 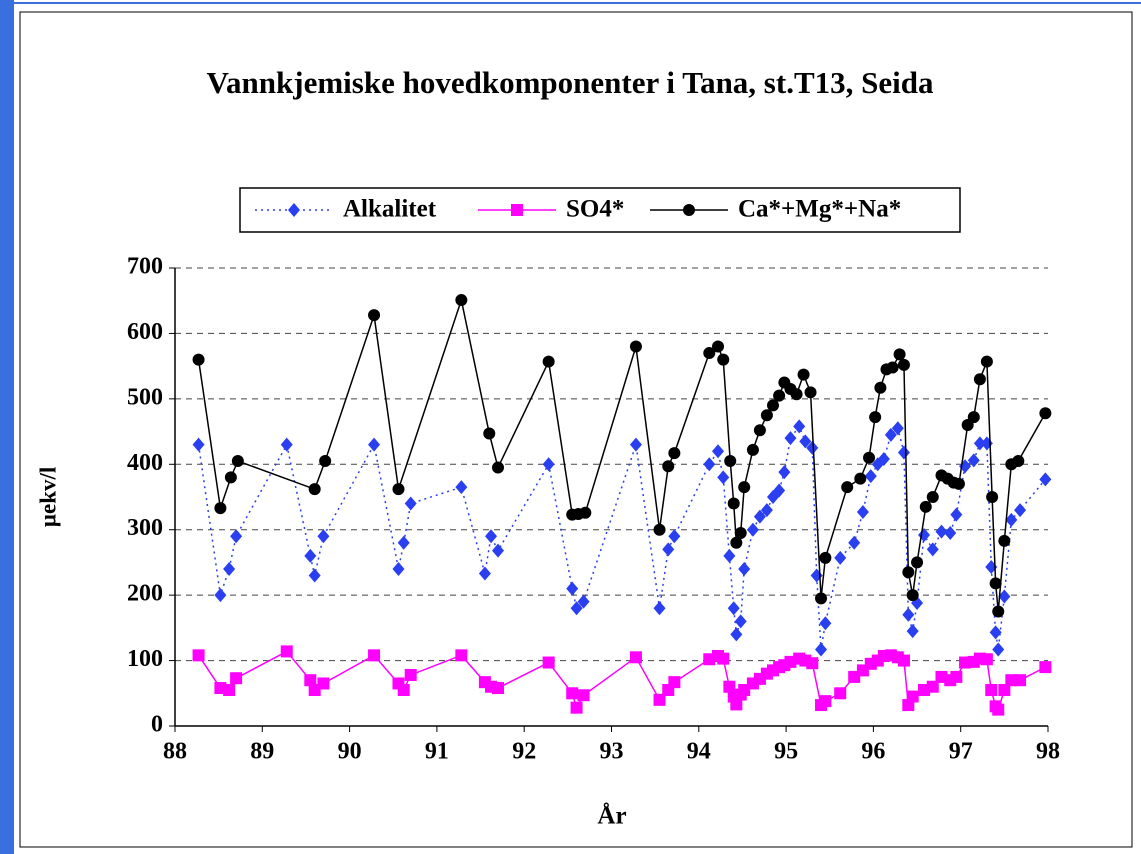 I want to click on x-tick-label: 97, so click(x=961, y=752).